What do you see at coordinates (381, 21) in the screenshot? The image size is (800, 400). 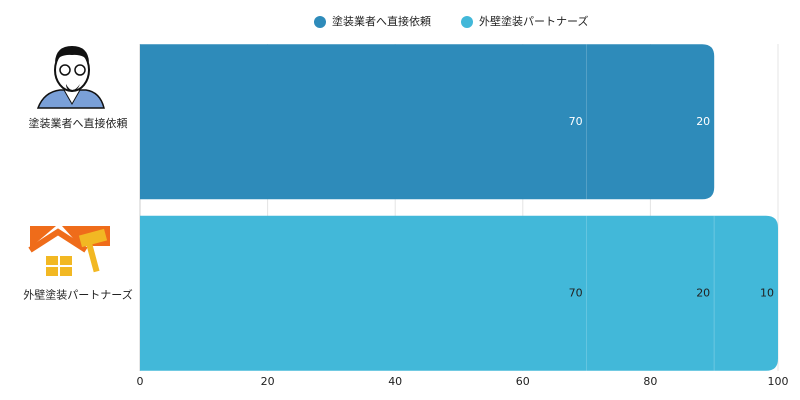 I see `legend-label: 塗装業者へ直接依頼` at bounding box center [381, 21].